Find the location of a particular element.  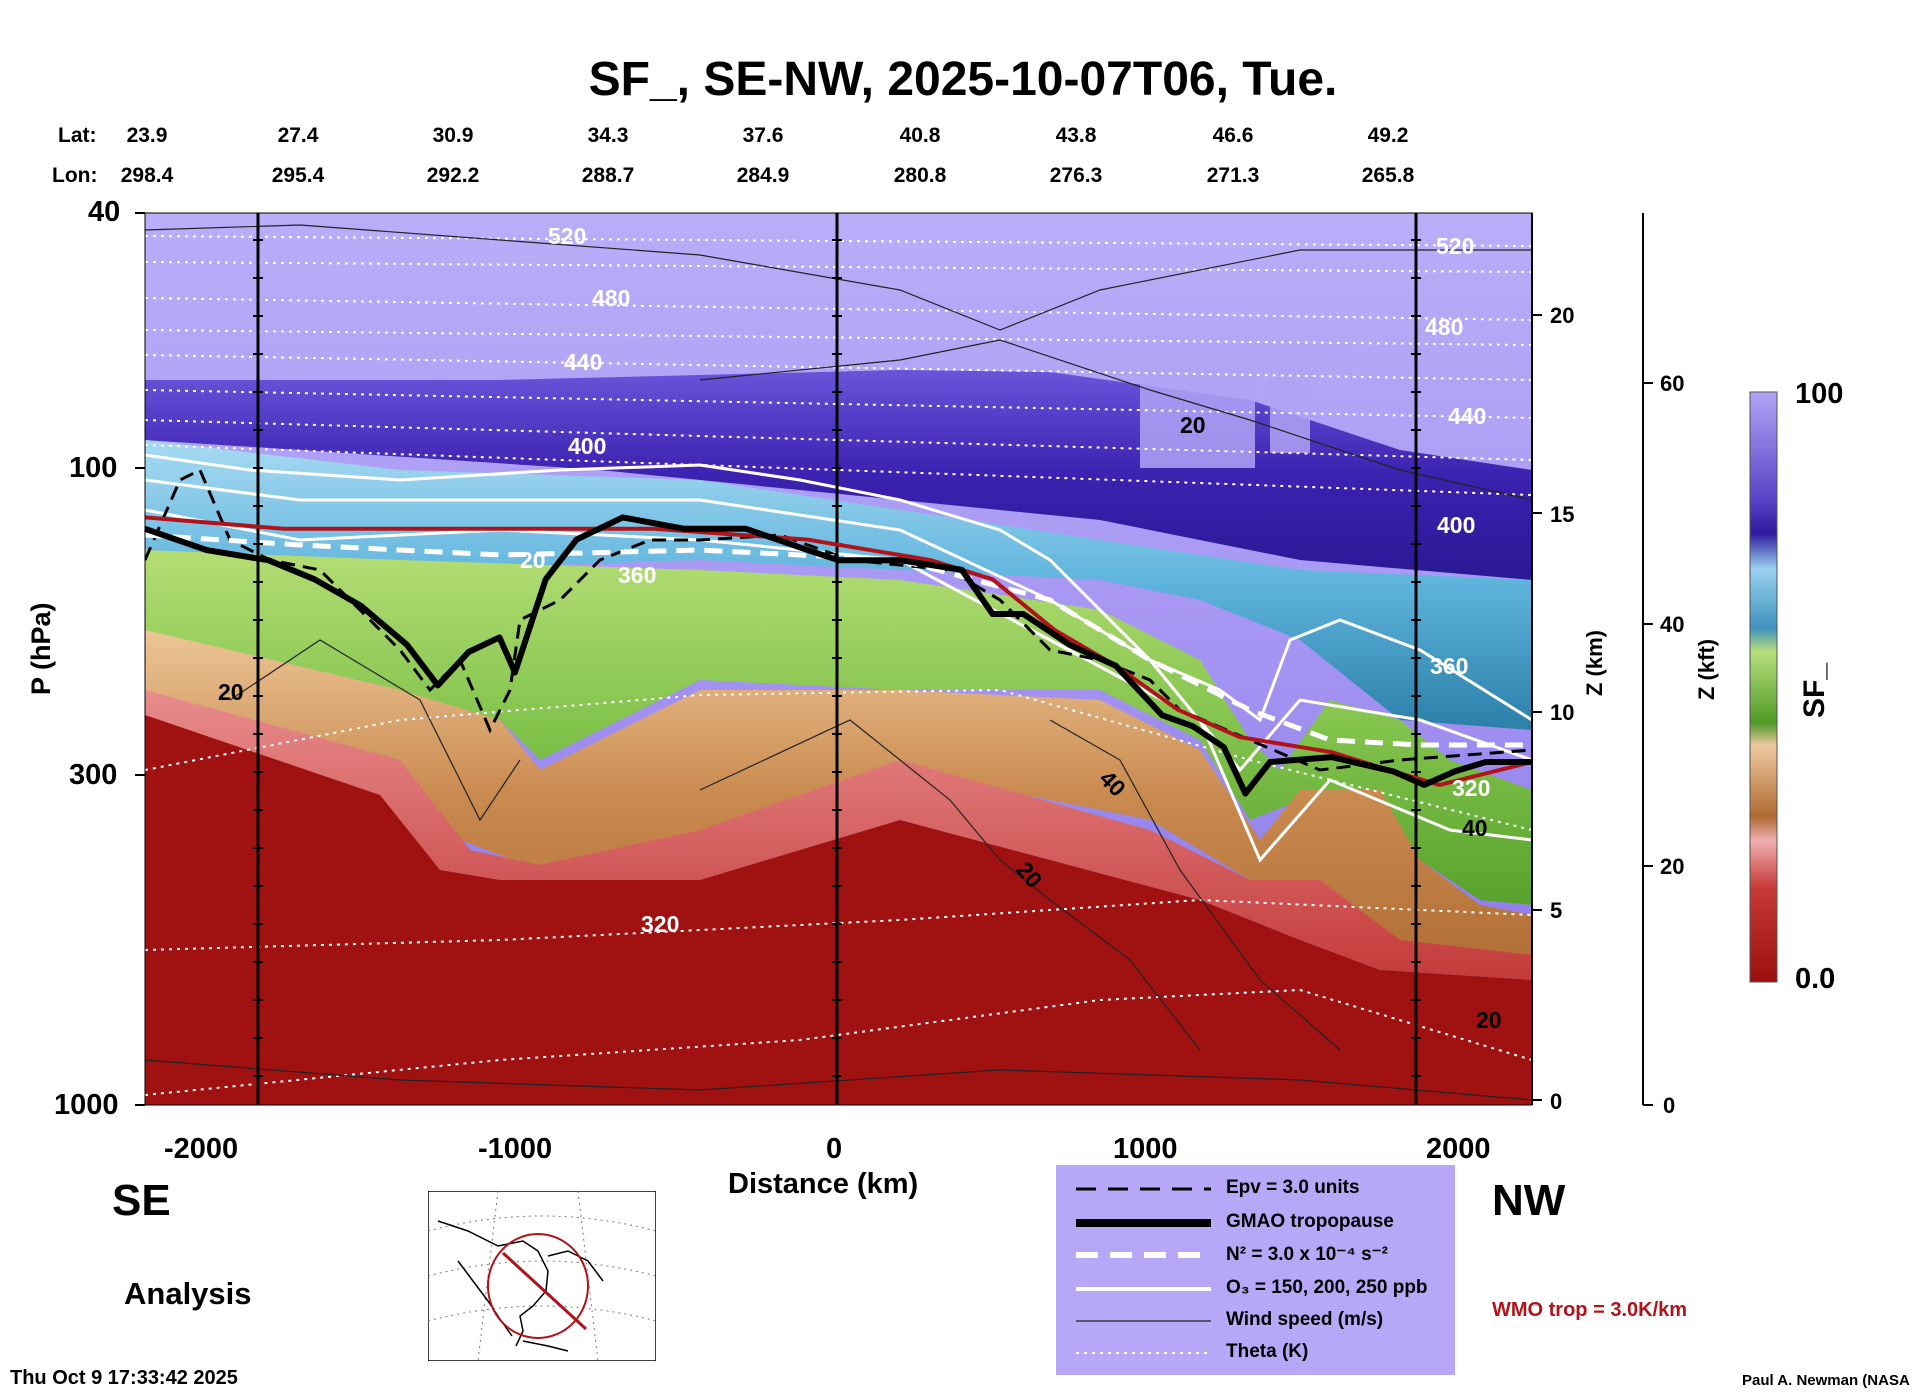

analysis-label: Analysis is located at coordinates (188, 1293).